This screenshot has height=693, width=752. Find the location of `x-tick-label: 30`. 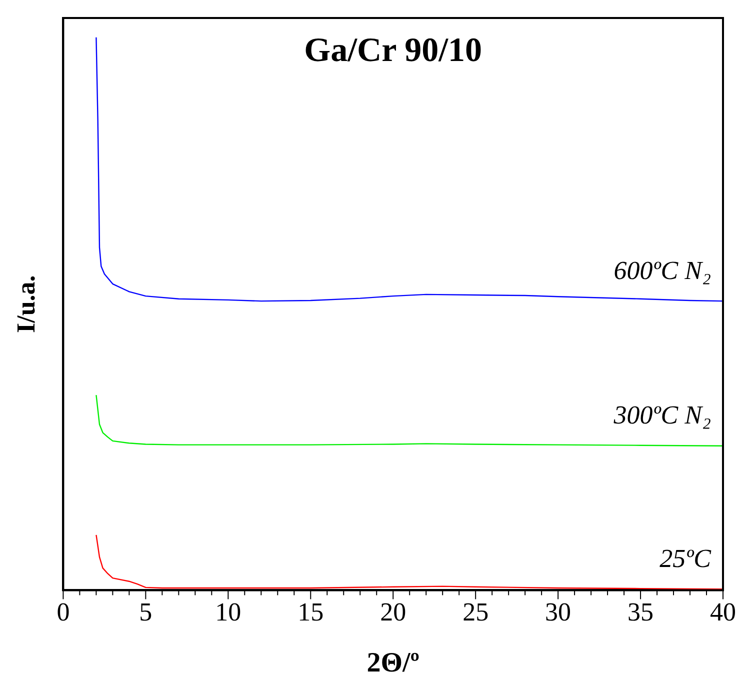

x-tick-label: 30 is located at coordinates (558, 612).